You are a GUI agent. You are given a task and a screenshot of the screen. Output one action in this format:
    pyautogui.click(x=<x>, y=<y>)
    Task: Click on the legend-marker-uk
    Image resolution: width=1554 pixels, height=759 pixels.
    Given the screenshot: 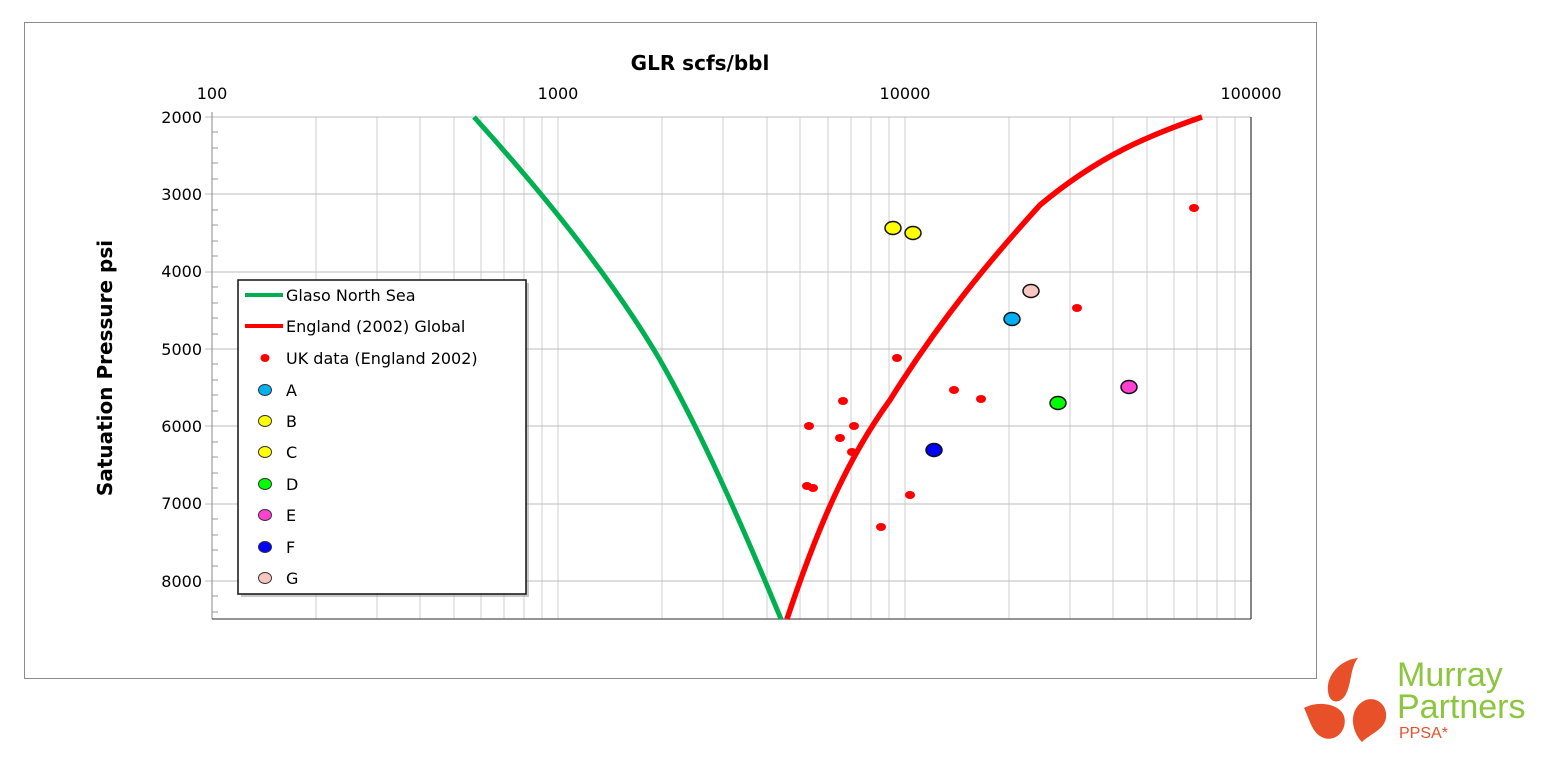 What is the action you would take?
    pyautogui.click(x=265, y=358)
    